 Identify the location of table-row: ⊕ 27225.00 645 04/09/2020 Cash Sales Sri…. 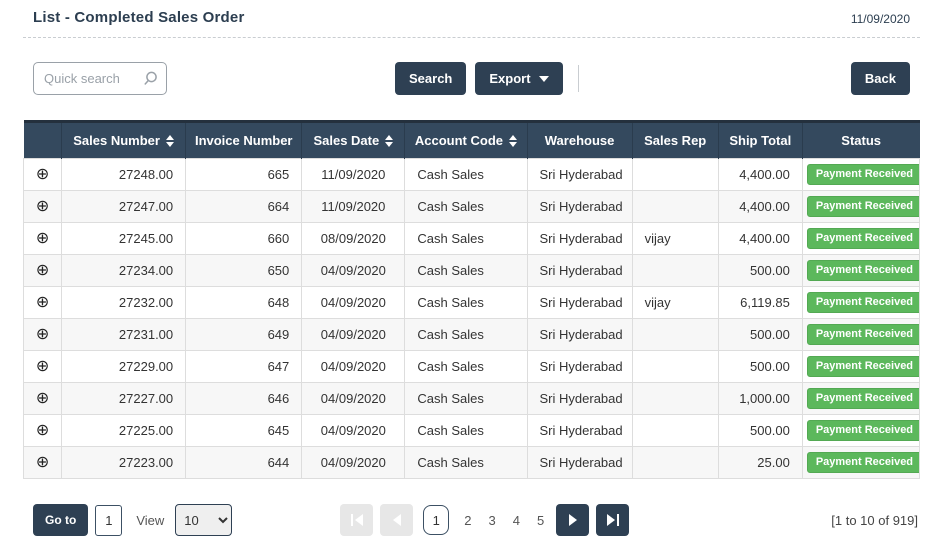
(471, 430).